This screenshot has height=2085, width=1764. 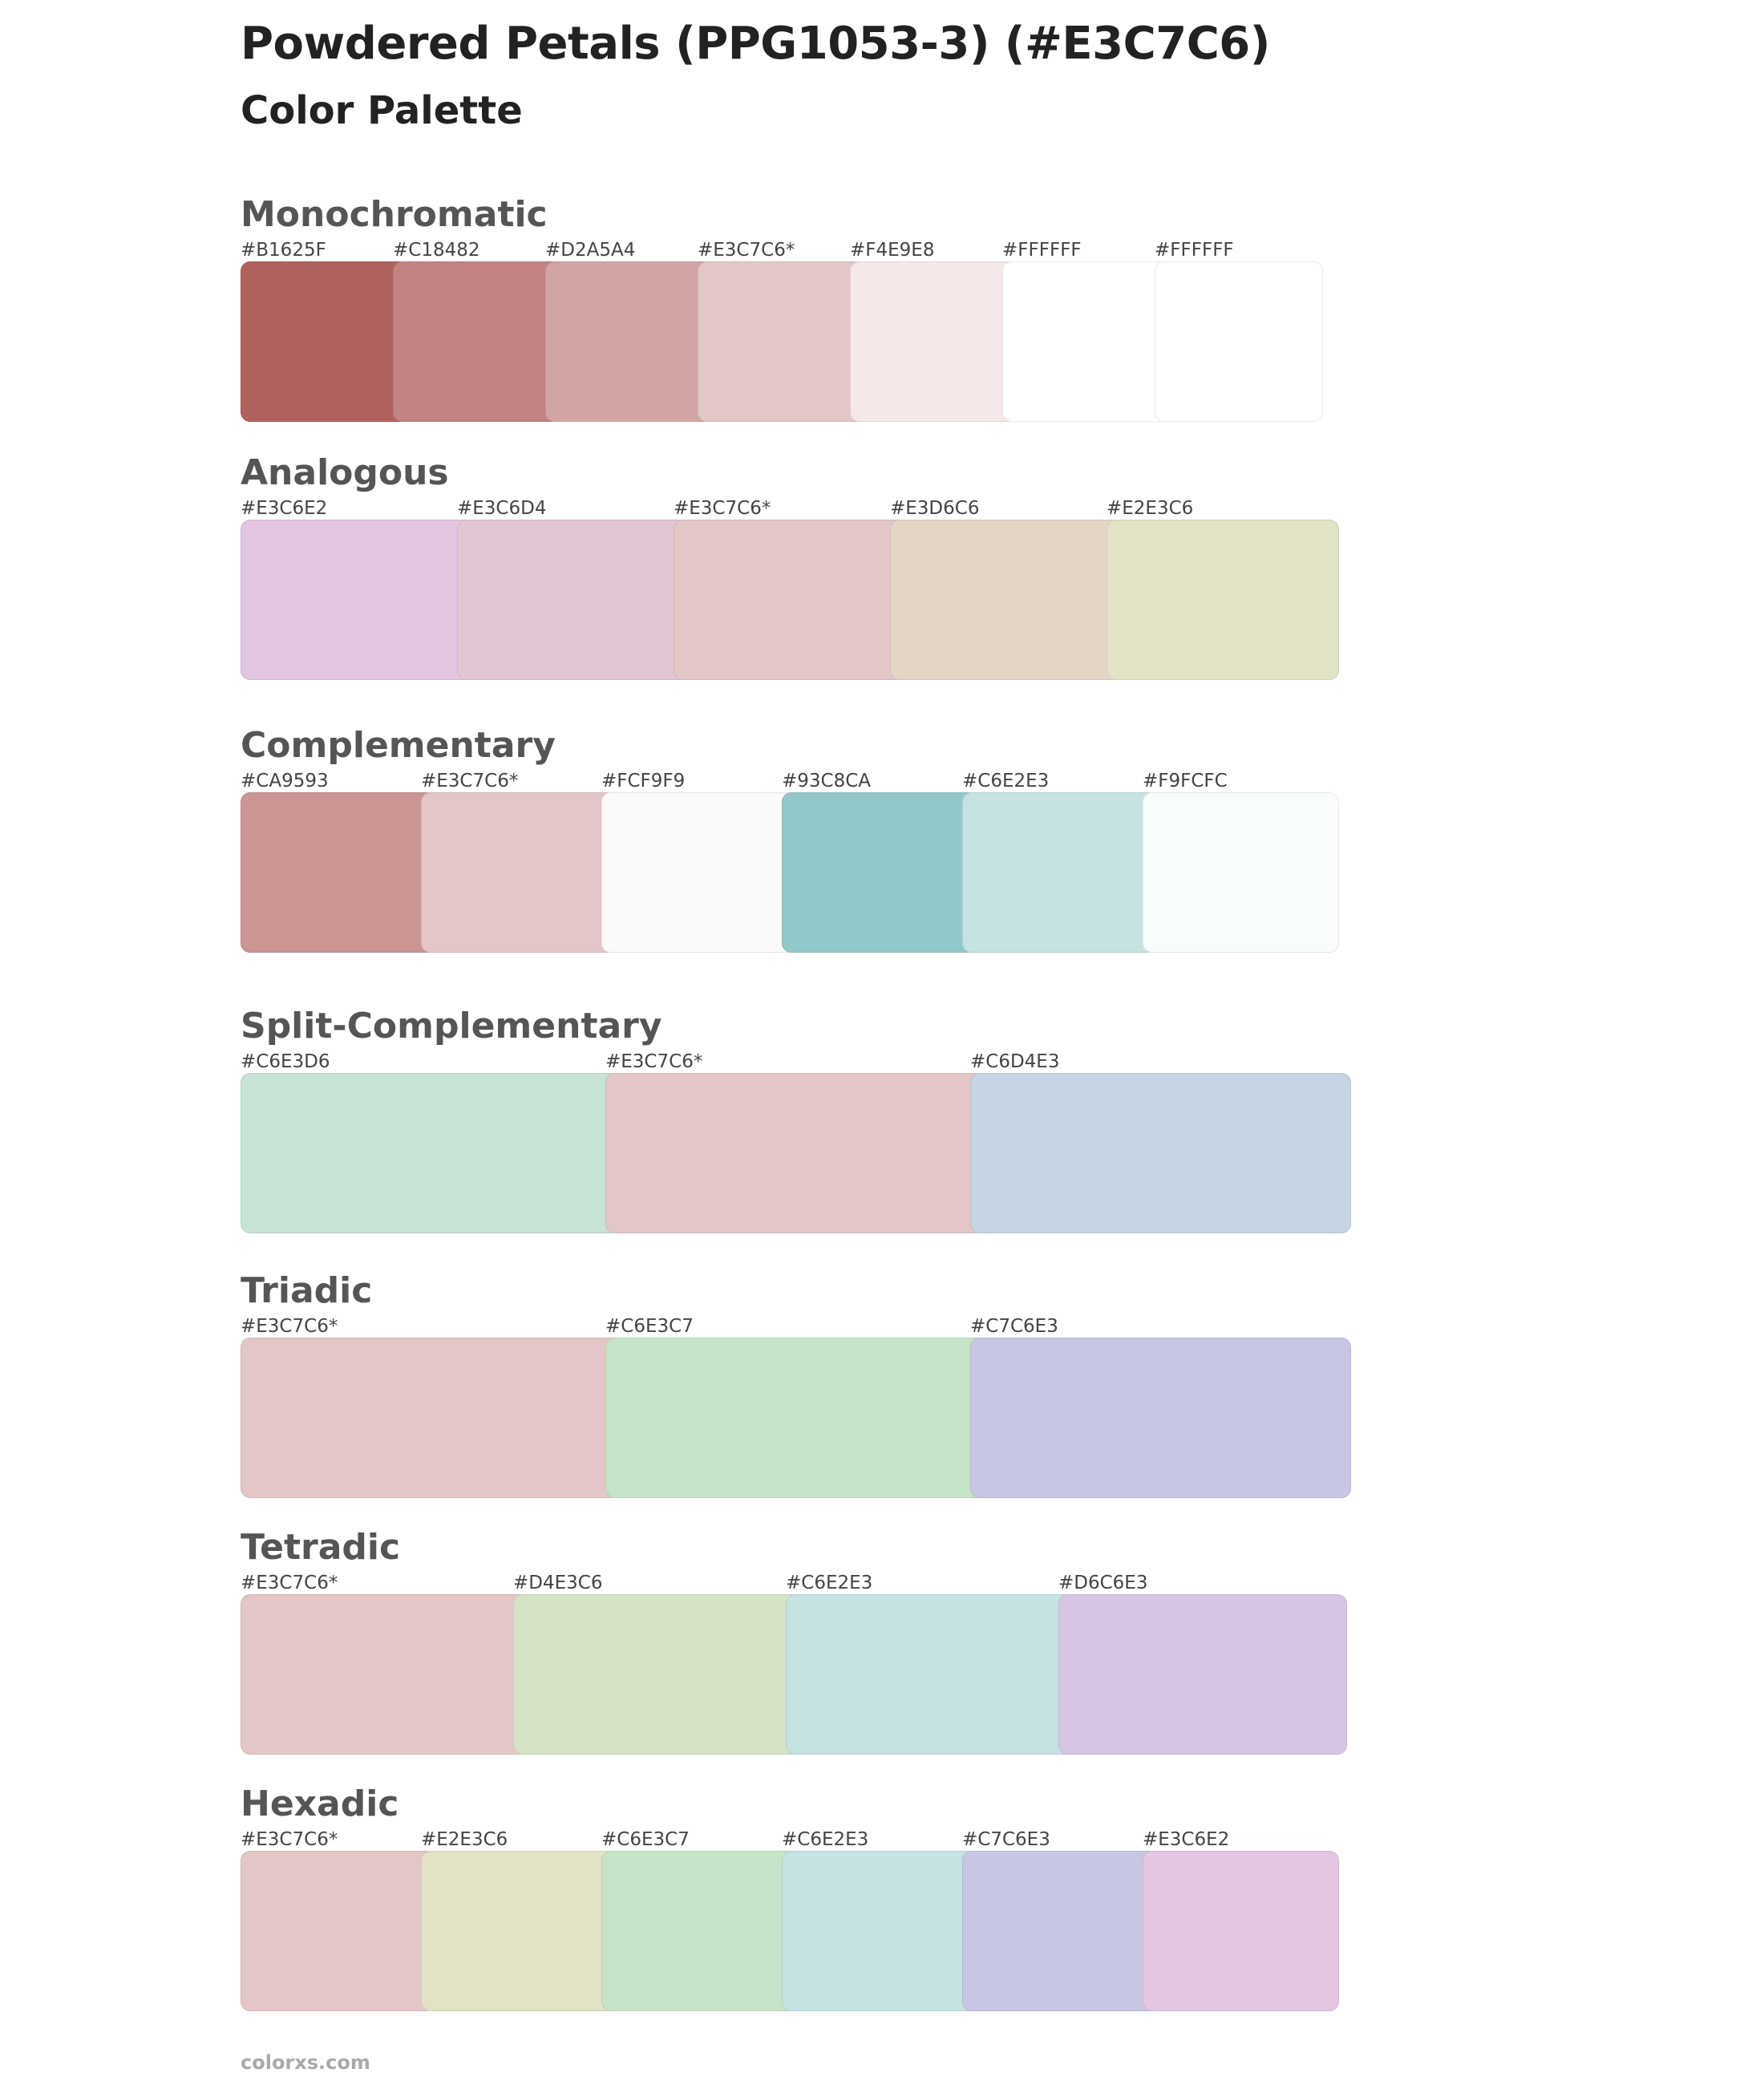 What do you see at coordinates (285, 1062) in the screenshot?
I see `swatch-hex-label: #C6E3D6` at bounding box center [285, 1062].